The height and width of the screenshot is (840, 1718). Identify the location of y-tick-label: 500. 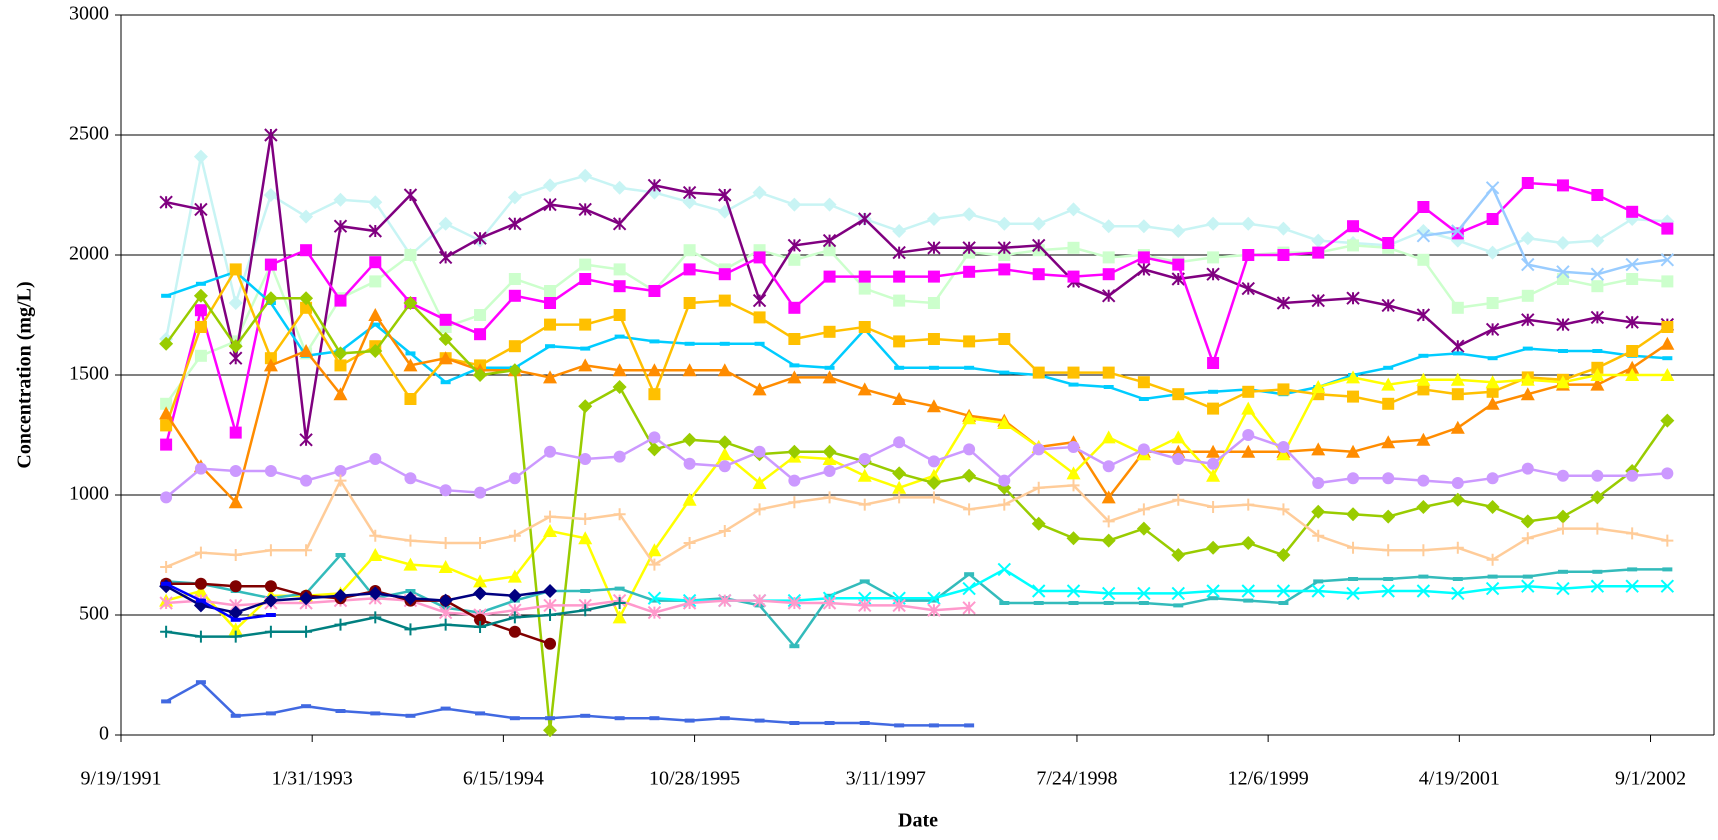
(94, 614).